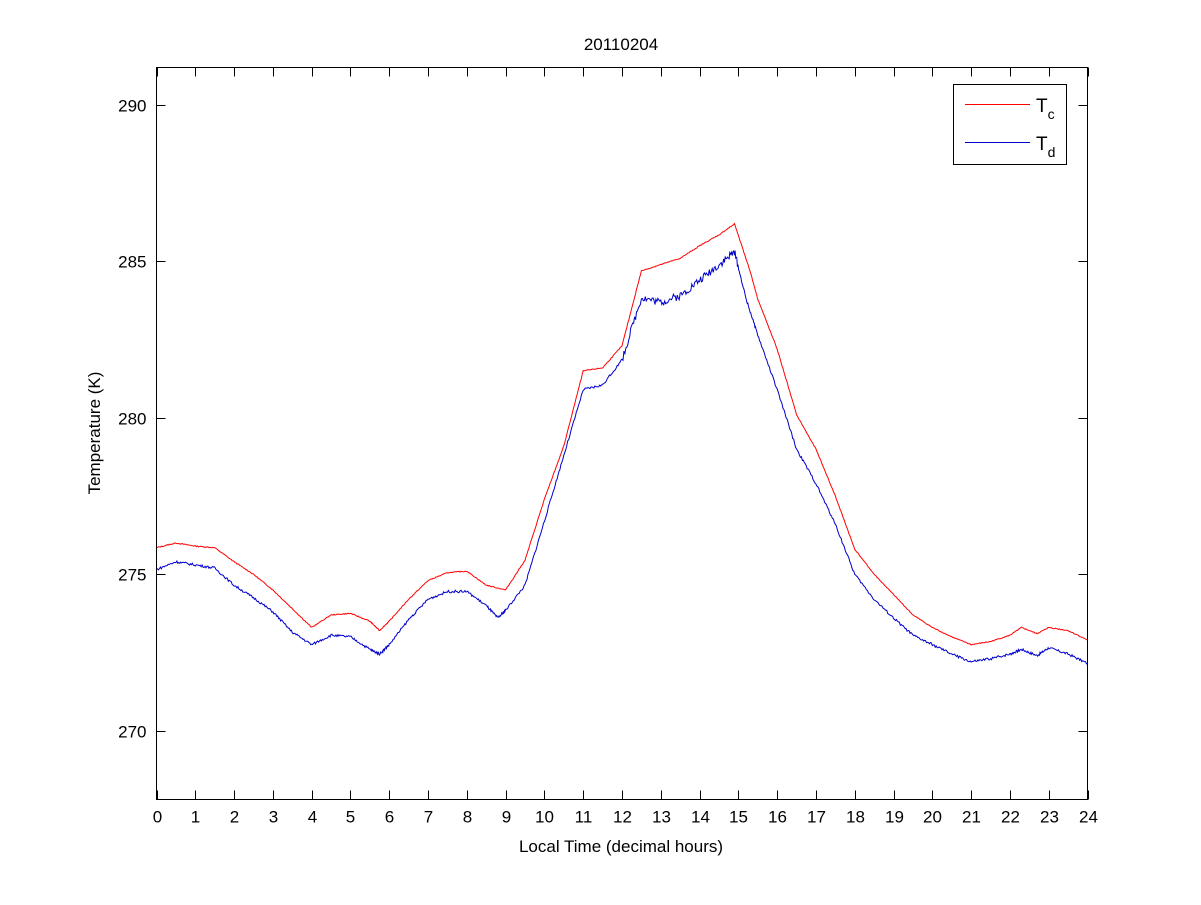 The image size is (1201, 905). Describe the element at coordinates (389, 817) in the screenshot. I see `x-tick-label: 6` at that location.